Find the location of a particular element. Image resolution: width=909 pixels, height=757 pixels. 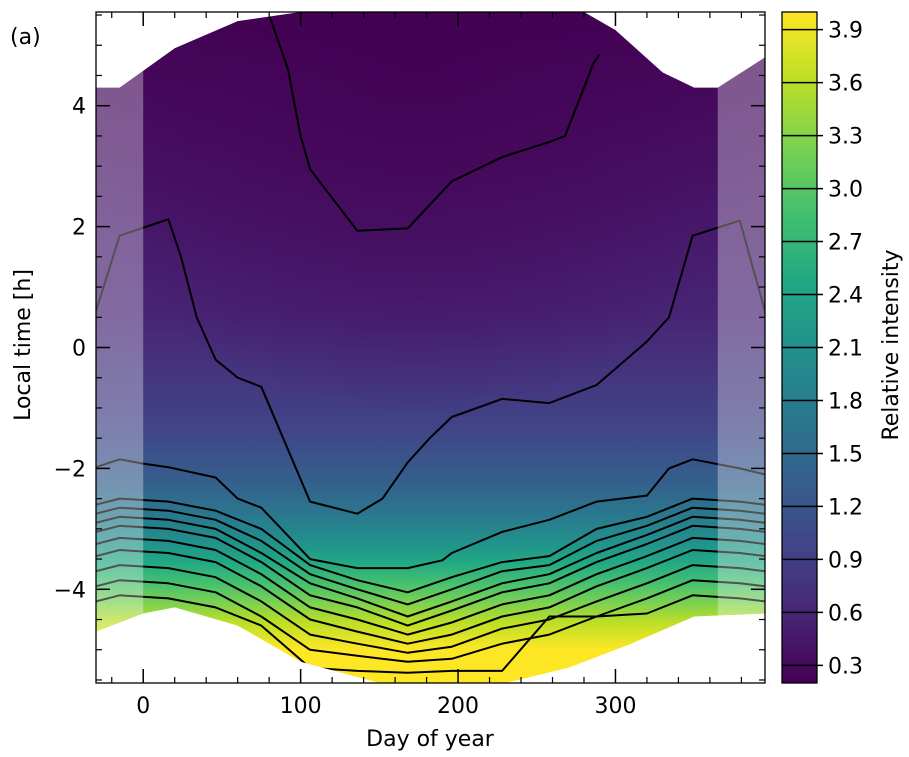

contour-line-2.1 is located at coordinates (430, 566).